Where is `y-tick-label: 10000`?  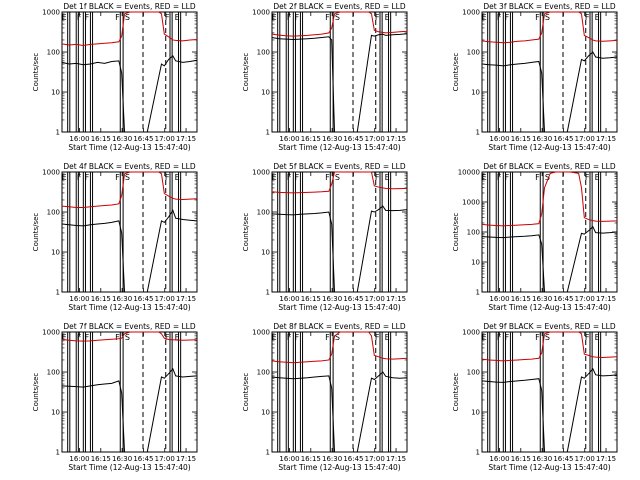
y-tick-label: 10000 is located at coordinates (469, 173).